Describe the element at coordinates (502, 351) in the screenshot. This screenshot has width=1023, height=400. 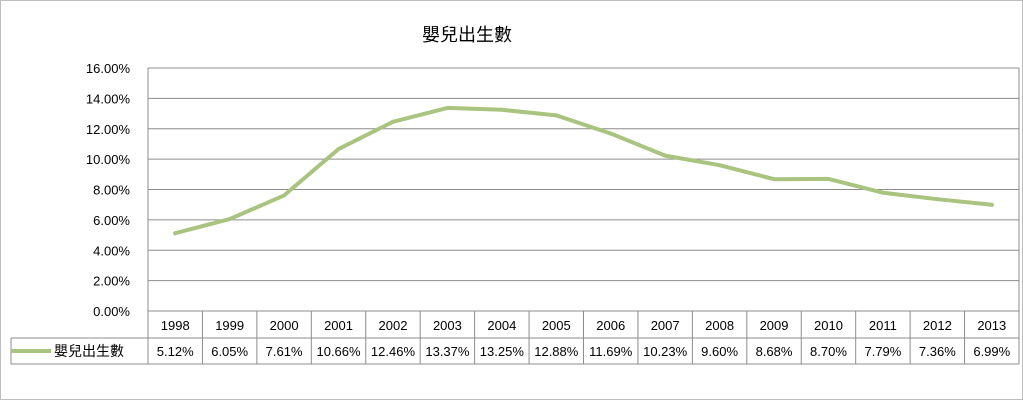
I see `data-label: 13.25%` at that location.